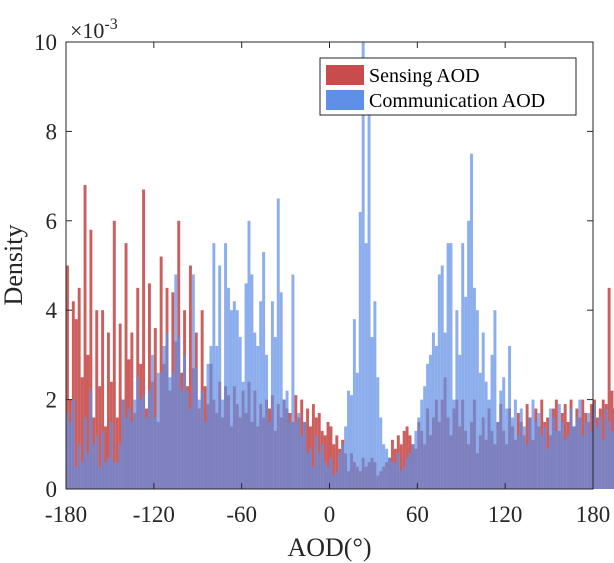 This screenshot has height=563, width=614. What do you see at coordinates (52, 489) in the screenshot?
I see `y-tick-label: 0` at bounding box center [52, 489].